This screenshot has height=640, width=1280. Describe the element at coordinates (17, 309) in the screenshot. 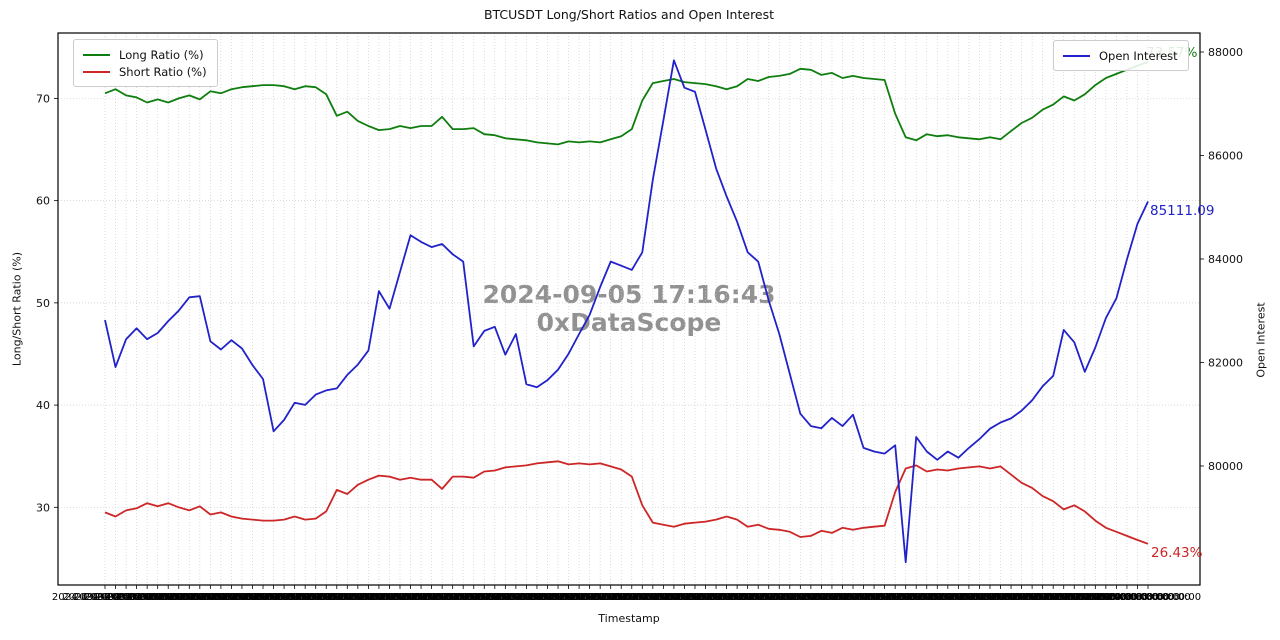

I see `y-left-axis-label: Long/Short Ratio (%)` at that location.